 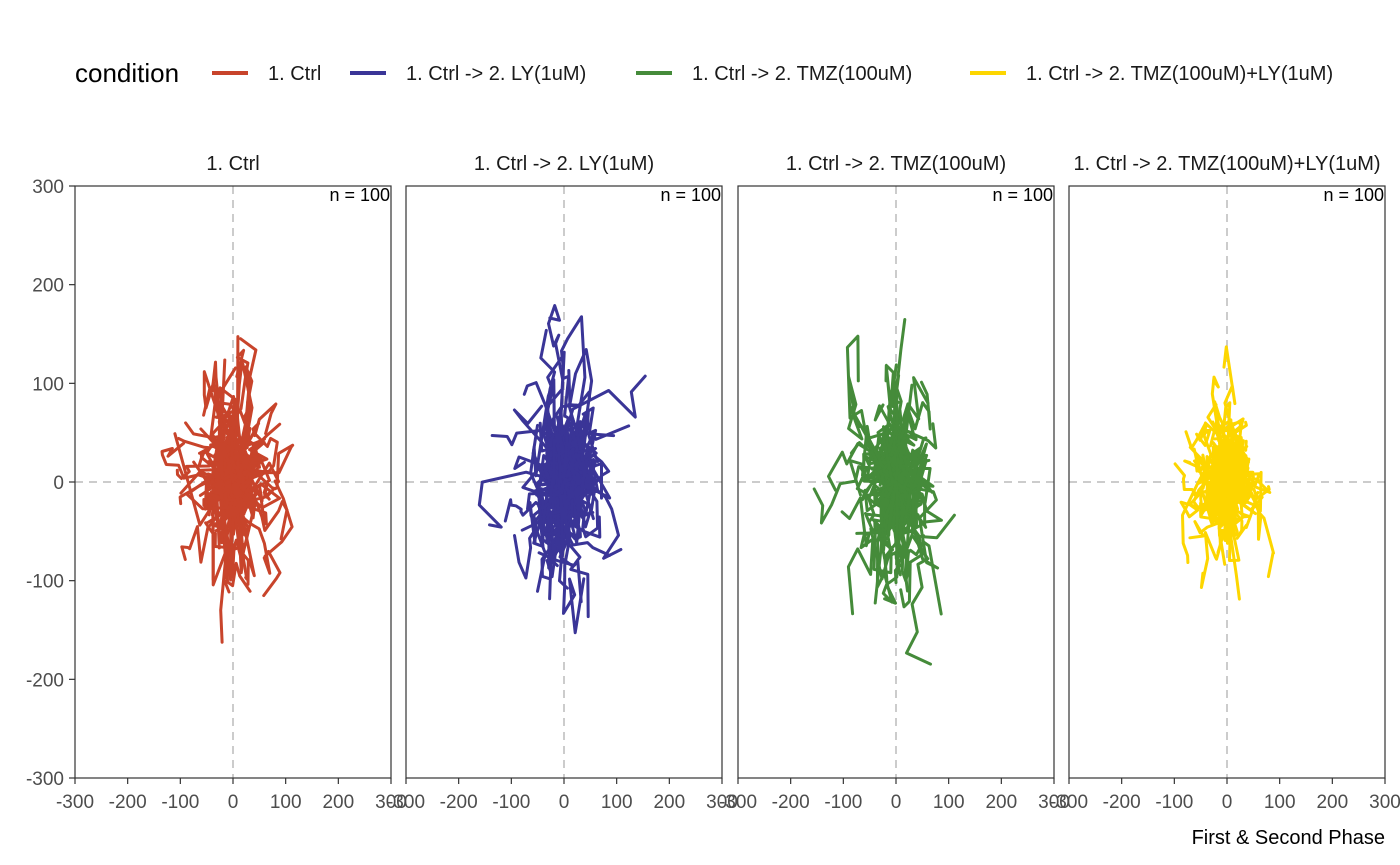 I want to click on y-tick-label: 200, so click(x=48, y=286).